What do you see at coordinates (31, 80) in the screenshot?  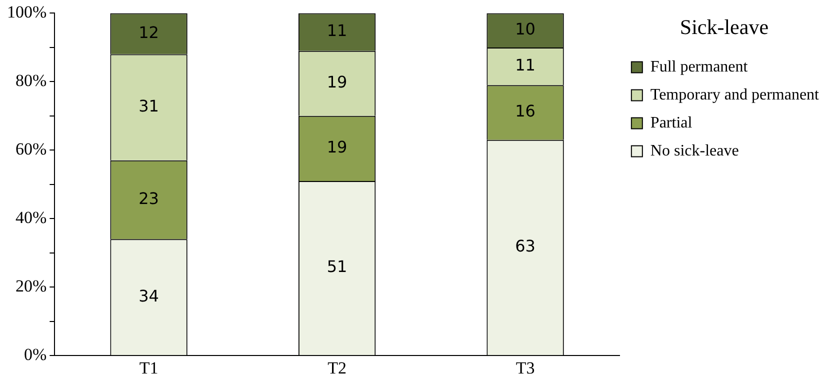 I see `y-tick-label: 80%` at bounding box center [31, 80].